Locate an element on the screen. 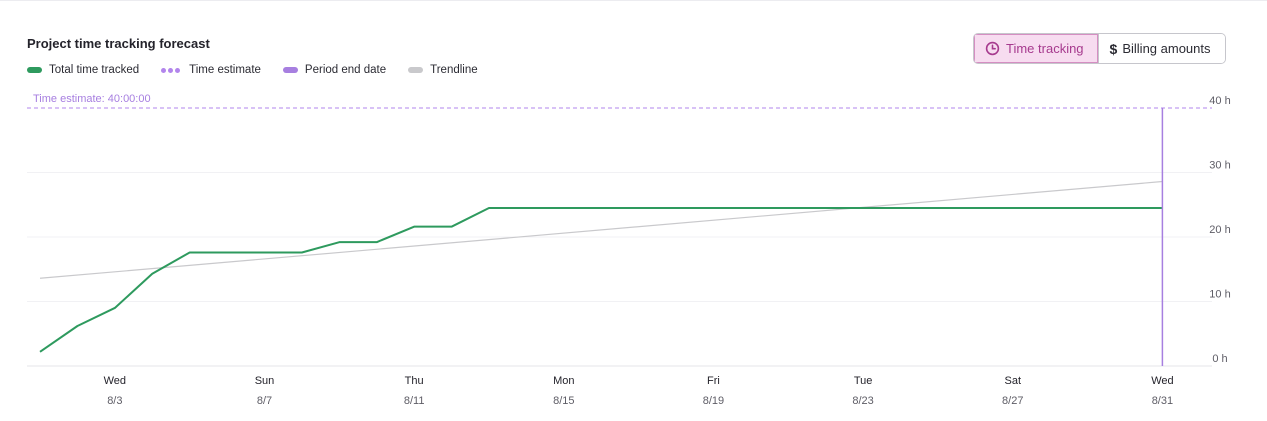  x-tick-date-1: 8/7 is located at coordinates (264, 401).